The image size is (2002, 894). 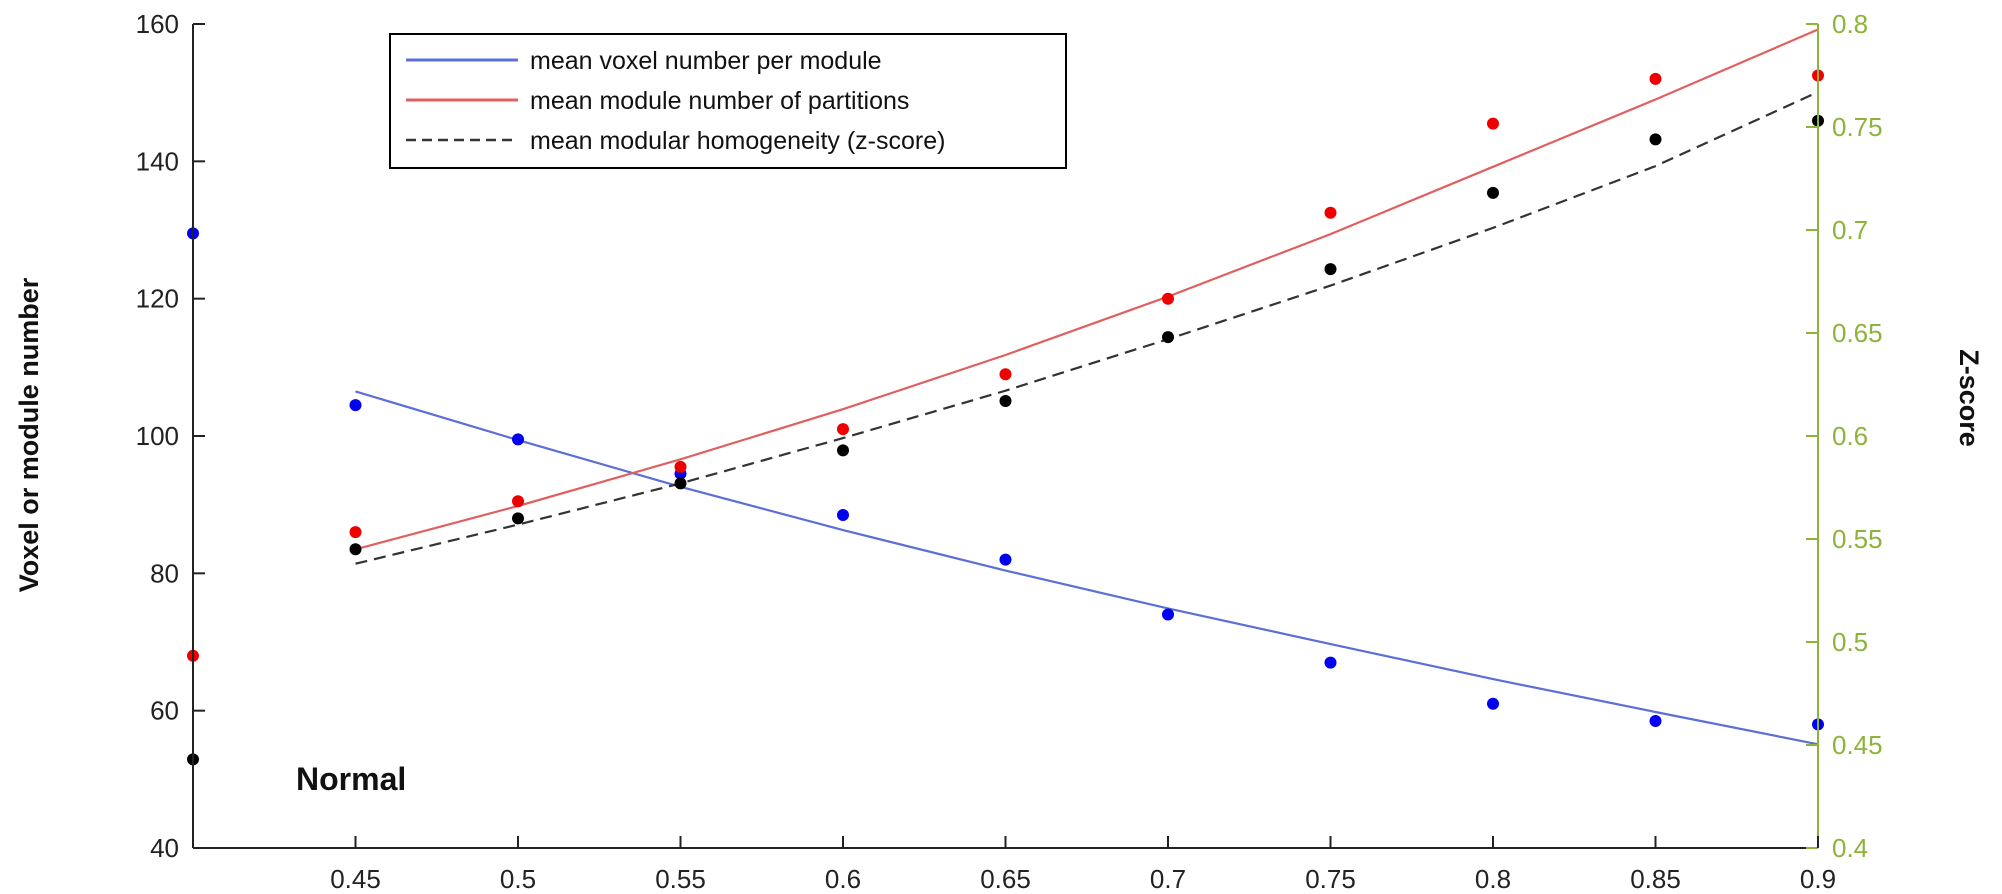 What do you see at coordinates (1330, 879) in the screenshot?
I see `x-tick-label: 0.75` at bounding box center [1330, 879].